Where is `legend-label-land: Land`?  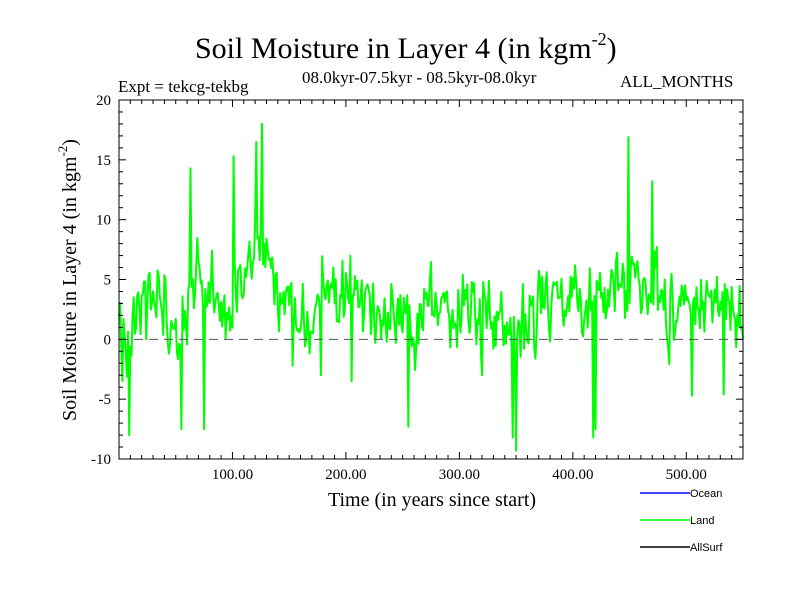 legend-label-land: Land is located at coordinates (702, 521).